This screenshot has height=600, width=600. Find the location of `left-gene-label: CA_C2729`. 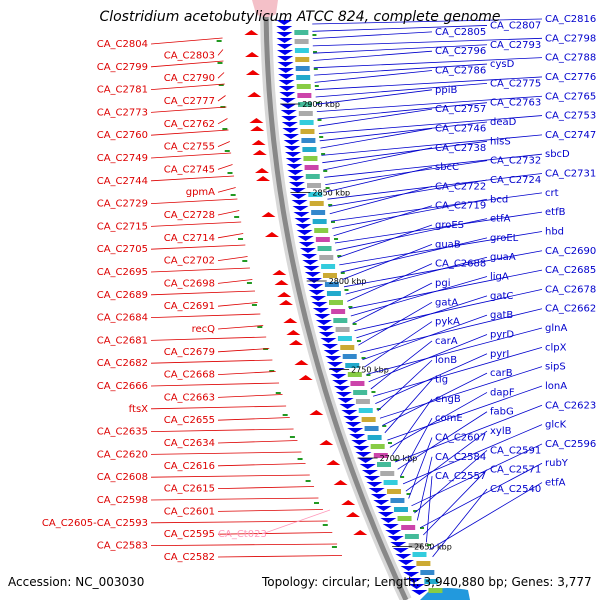

left-gene-label: CA_C2729 is located at coordinates (122, 204).